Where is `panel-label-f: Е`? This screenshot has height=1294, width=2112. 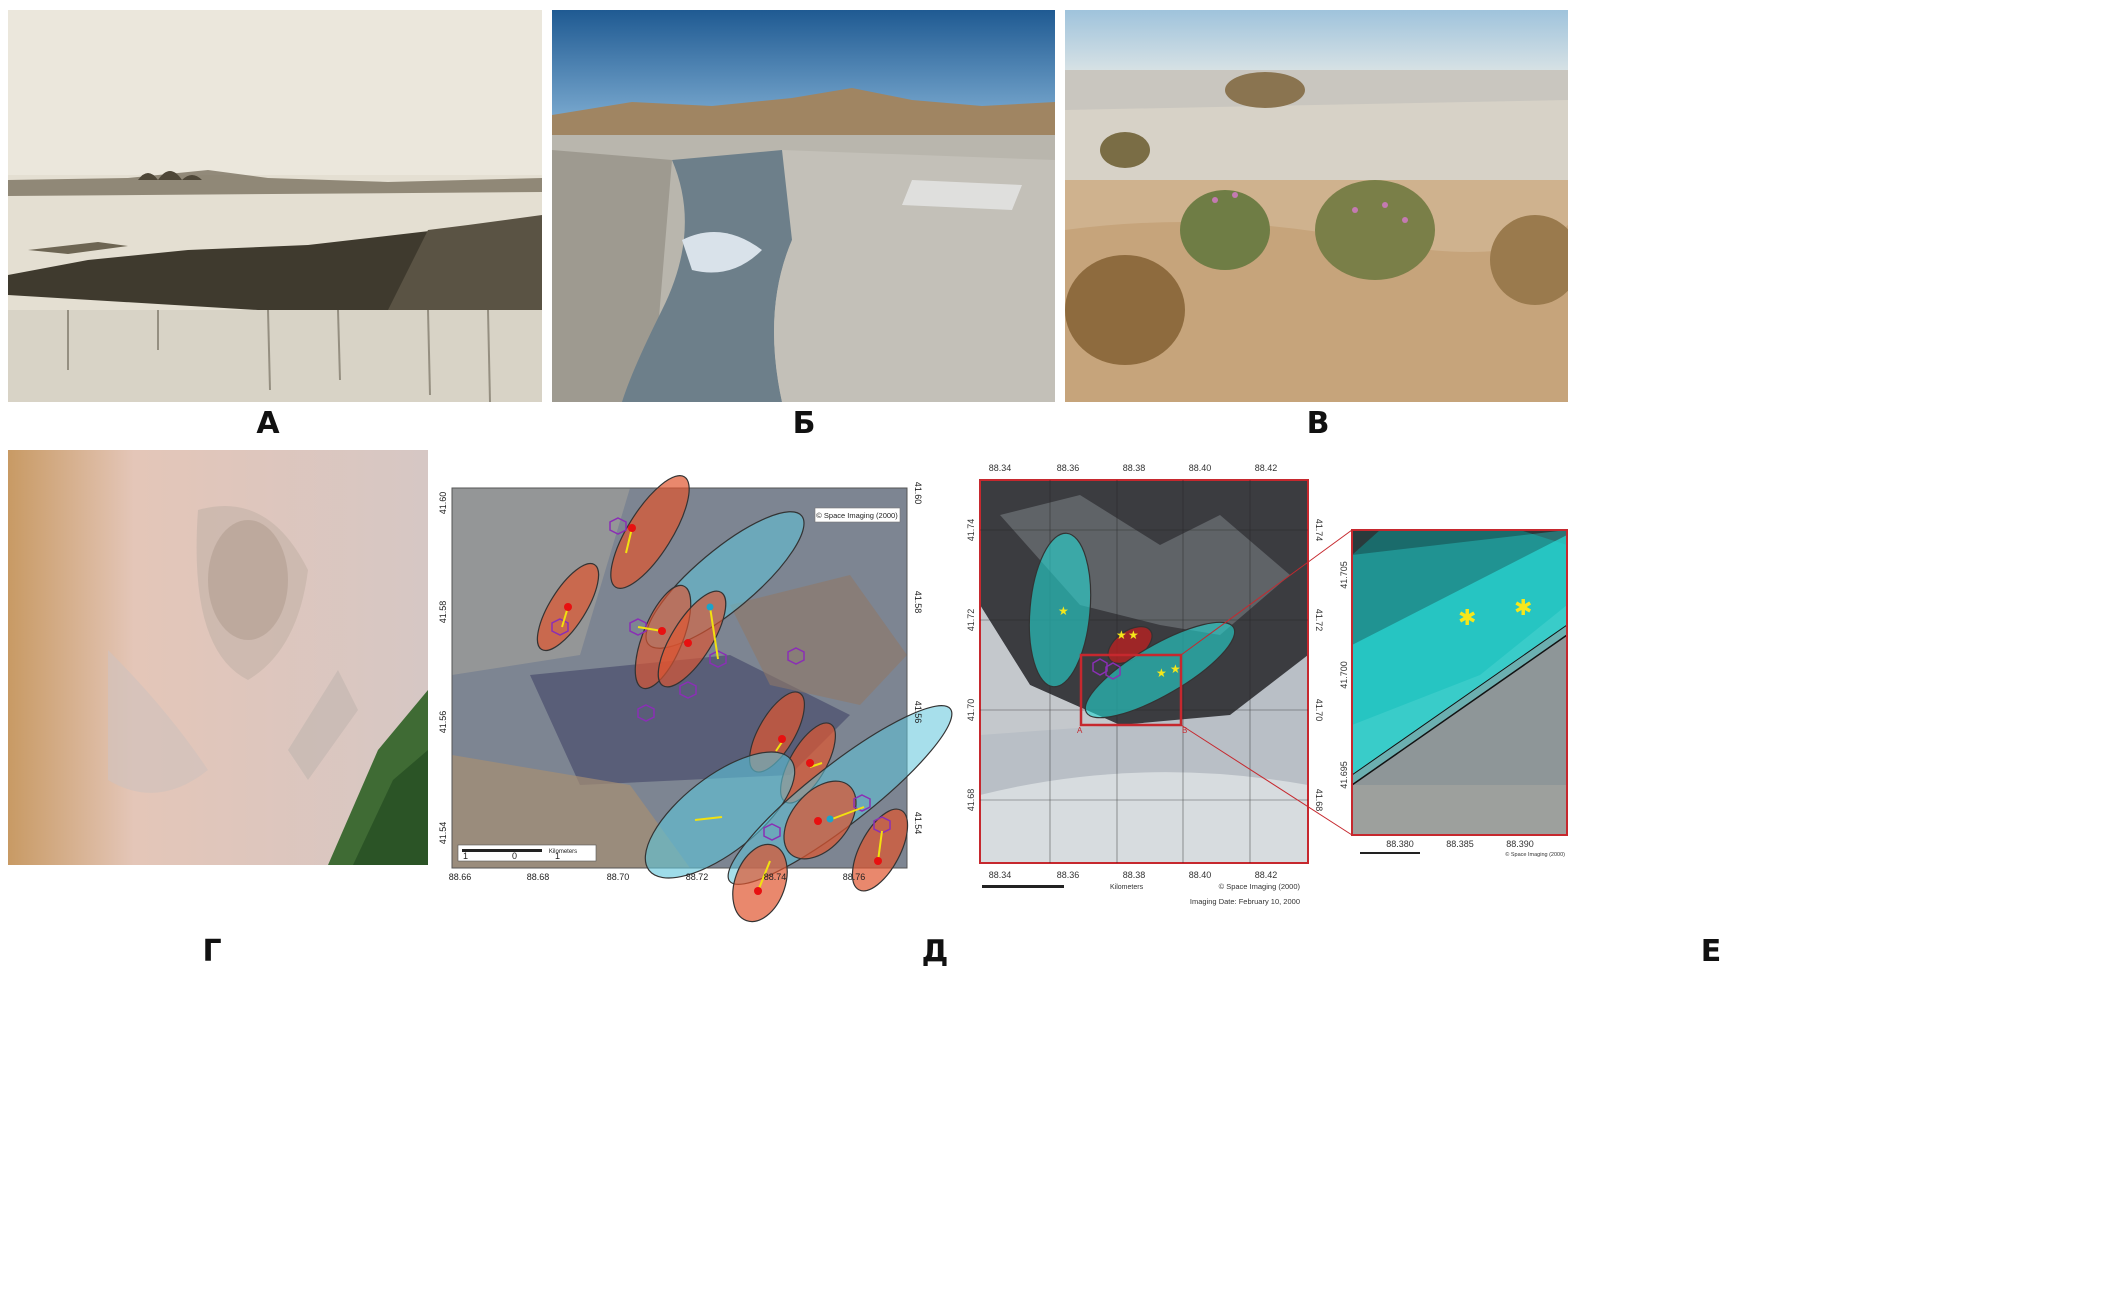
panel-label-f: Е is located at coordinates (1711, 951).